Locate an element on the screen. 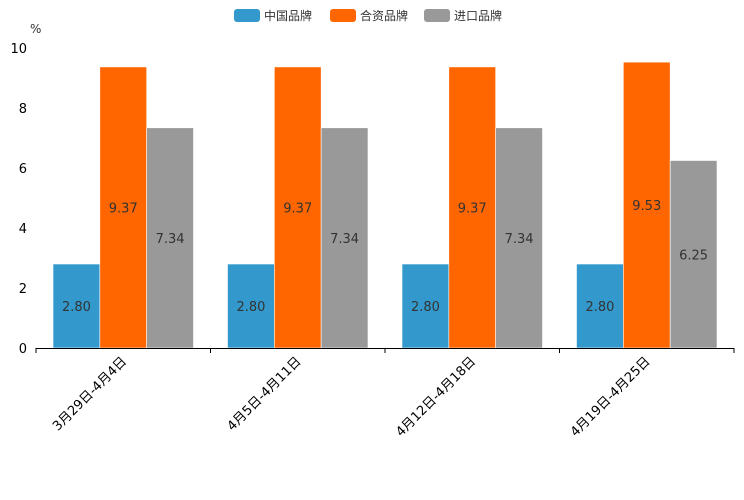 This screenshot has height=500, width=744. legend-item: 进口品牌 is located at coordinates (463, 16).